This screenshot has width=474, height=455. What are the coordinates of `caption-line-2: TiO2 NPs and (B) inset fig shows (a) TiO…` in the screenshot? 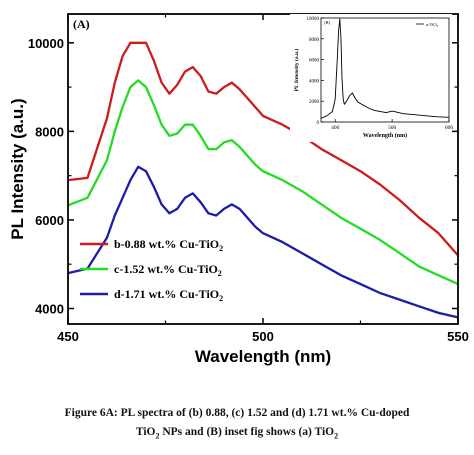 It's located at (237, 434).